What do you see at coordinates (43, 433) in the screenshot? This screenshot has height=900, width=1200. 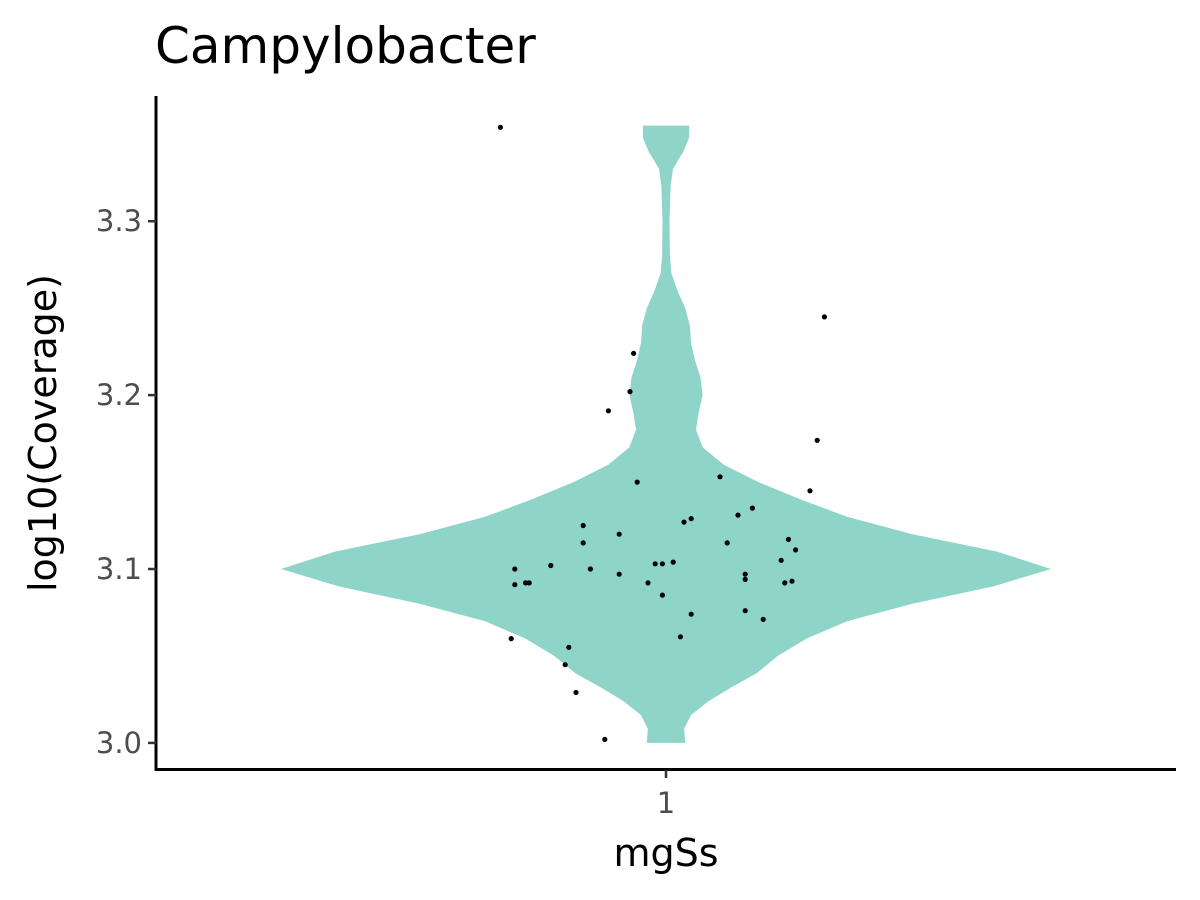 I see `y-axis-title: log10(Coverage)` at bounding box center [43, 433].